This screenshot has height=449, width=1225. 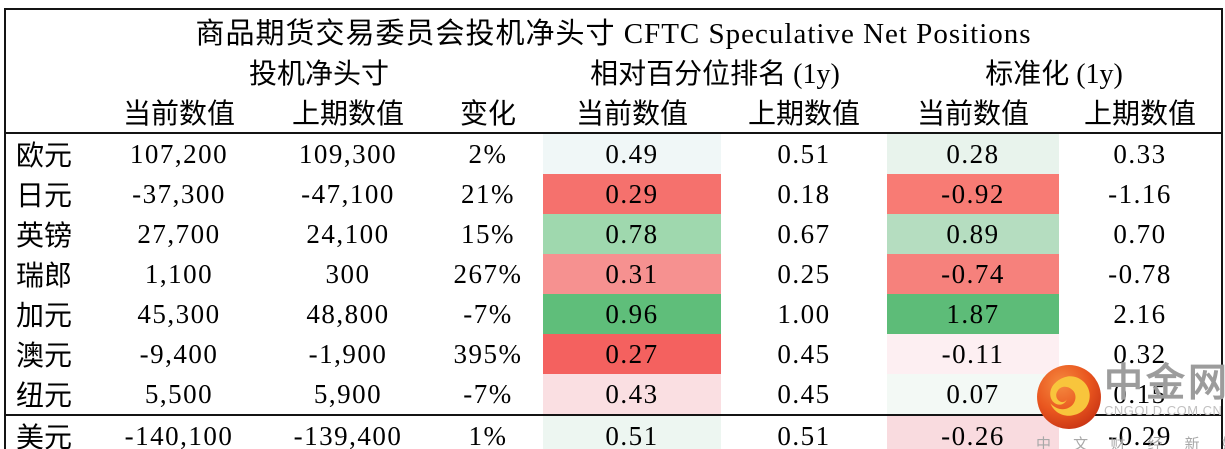 I want to click on group-header-percentile: 相对百分位排名 (1y), so click(x=715, y=74).